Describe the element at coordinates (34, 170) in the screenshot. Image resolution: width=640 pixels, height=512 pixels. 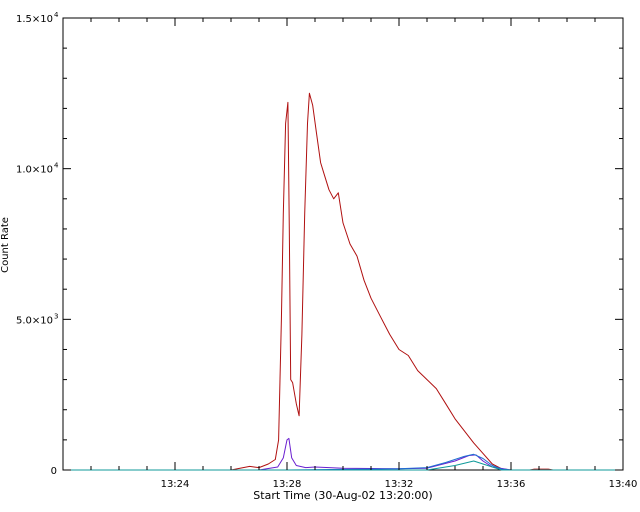
I see `y-tick-label: 1.0×10` at that location.